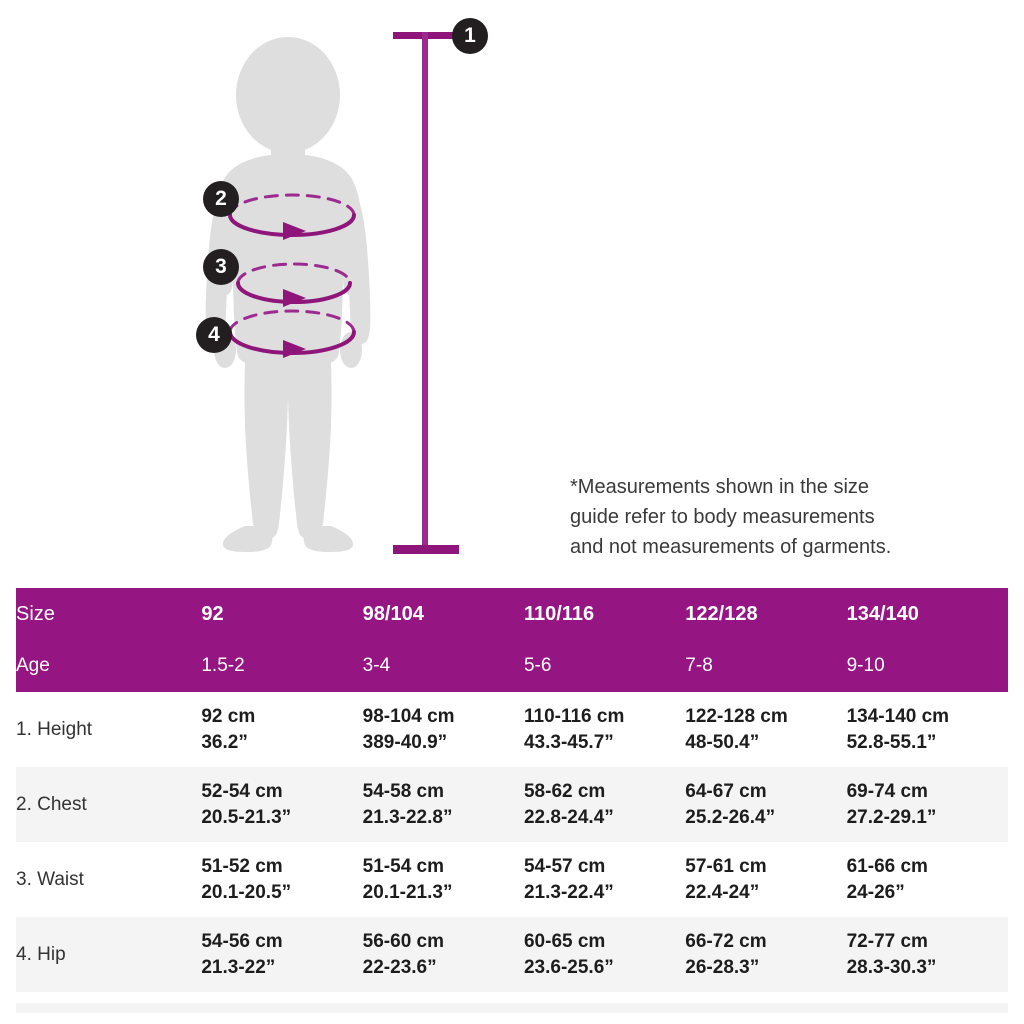 The height and width of the screenshot is (1024, 1024). Describe the element at coordinates (242, 866) in the screenshot. I see `cell-value-cm: 51-52 cm` at that location.